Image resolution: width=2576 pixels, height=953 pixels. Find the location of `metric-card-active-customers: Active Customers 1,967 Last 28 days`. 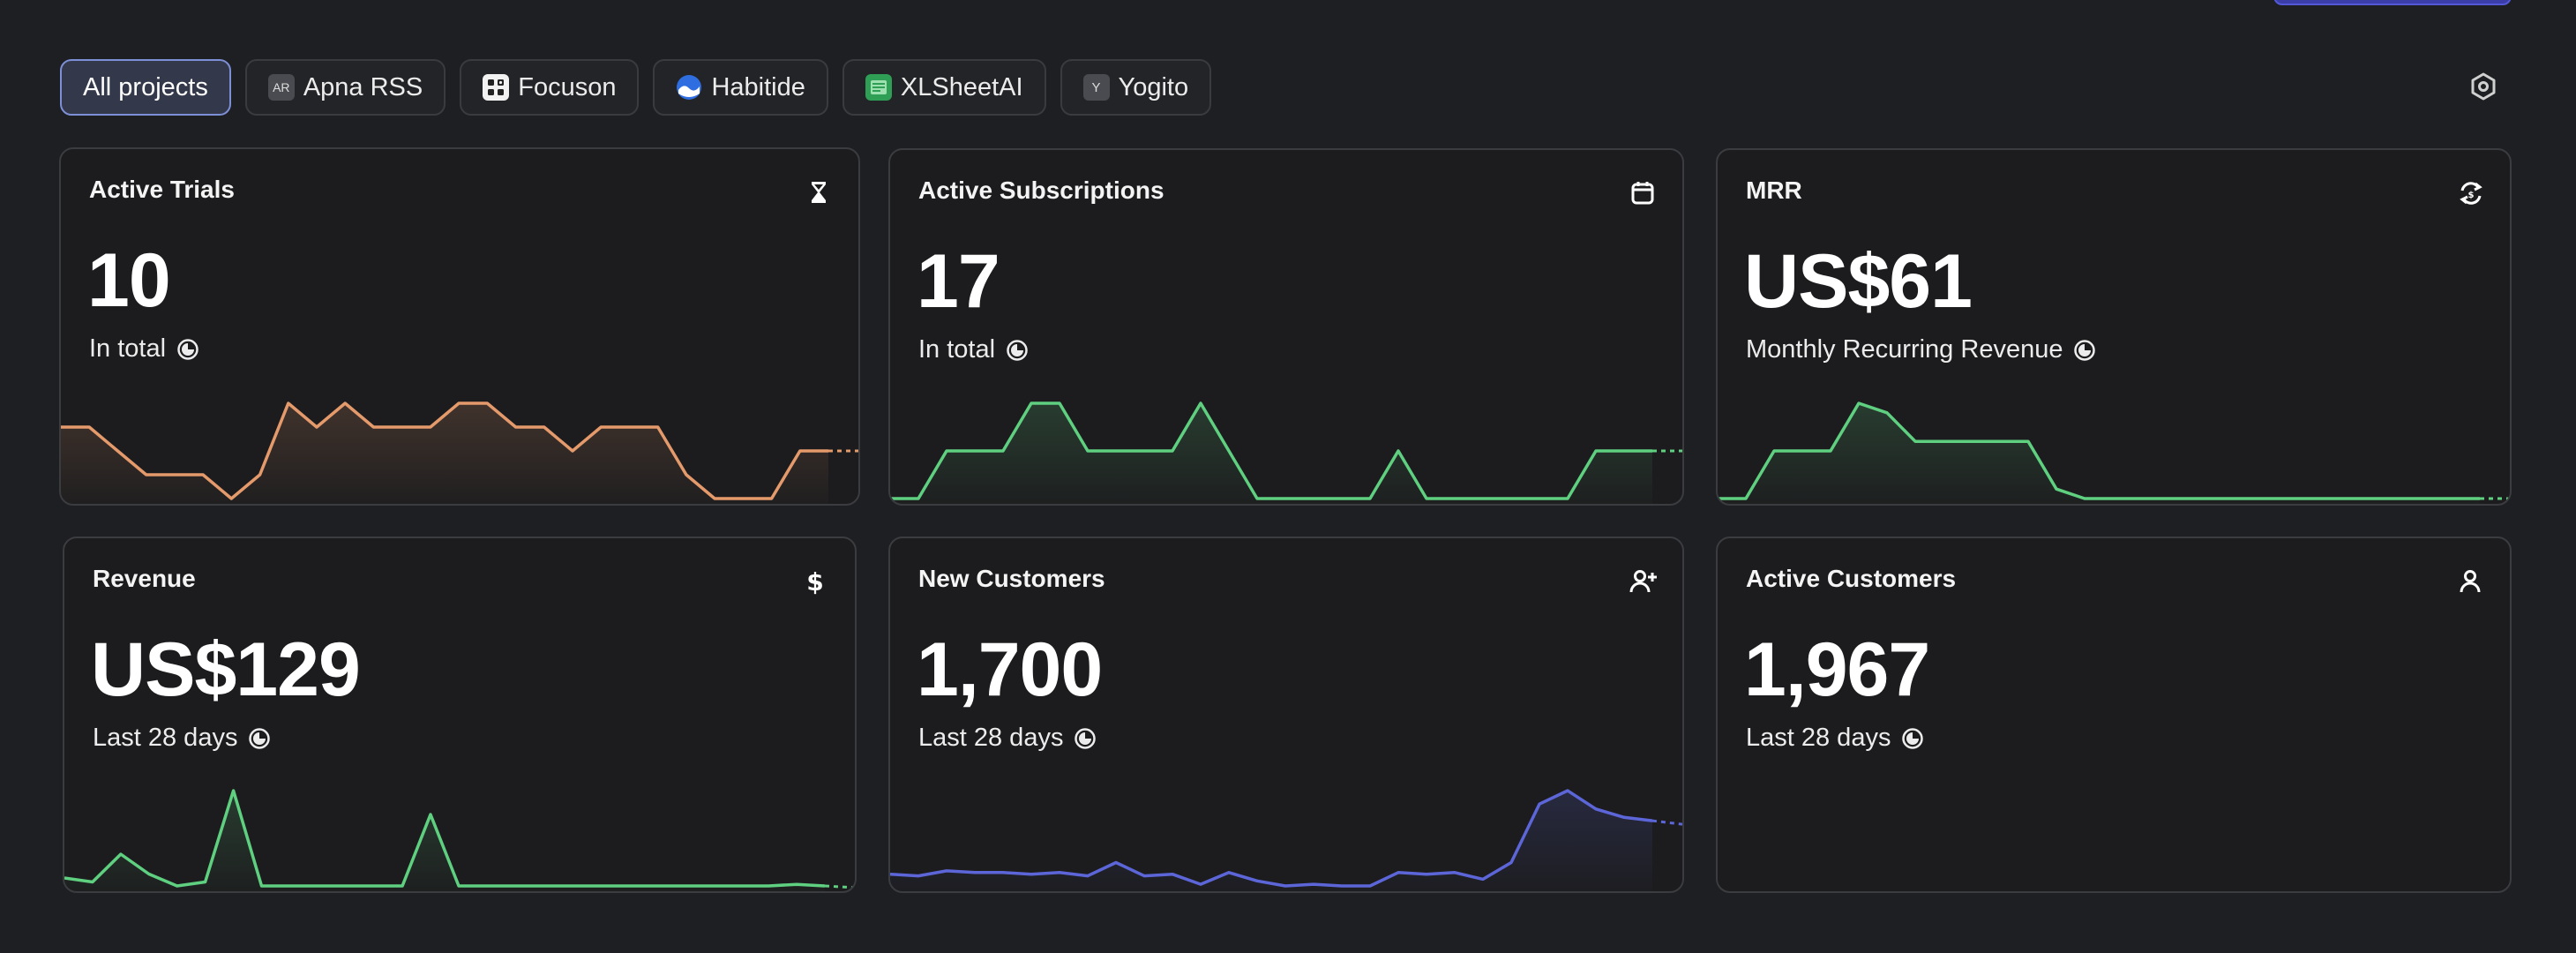

metric-card-active-customers: Active Customers 1,967 Last 28 days is located at coordinates (2114, 715).